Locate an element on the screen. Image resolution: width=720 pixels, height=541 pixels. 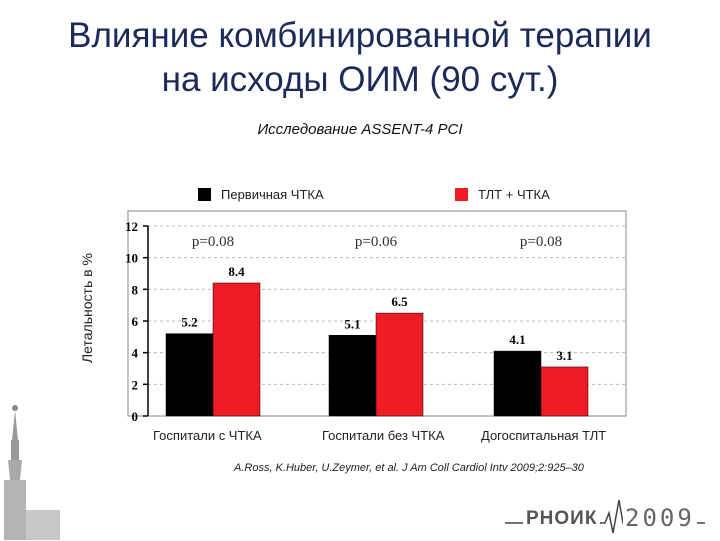
legend-item-tlt-pci: ТЛТ + ЧТКА is located at coordinates (502, 194).